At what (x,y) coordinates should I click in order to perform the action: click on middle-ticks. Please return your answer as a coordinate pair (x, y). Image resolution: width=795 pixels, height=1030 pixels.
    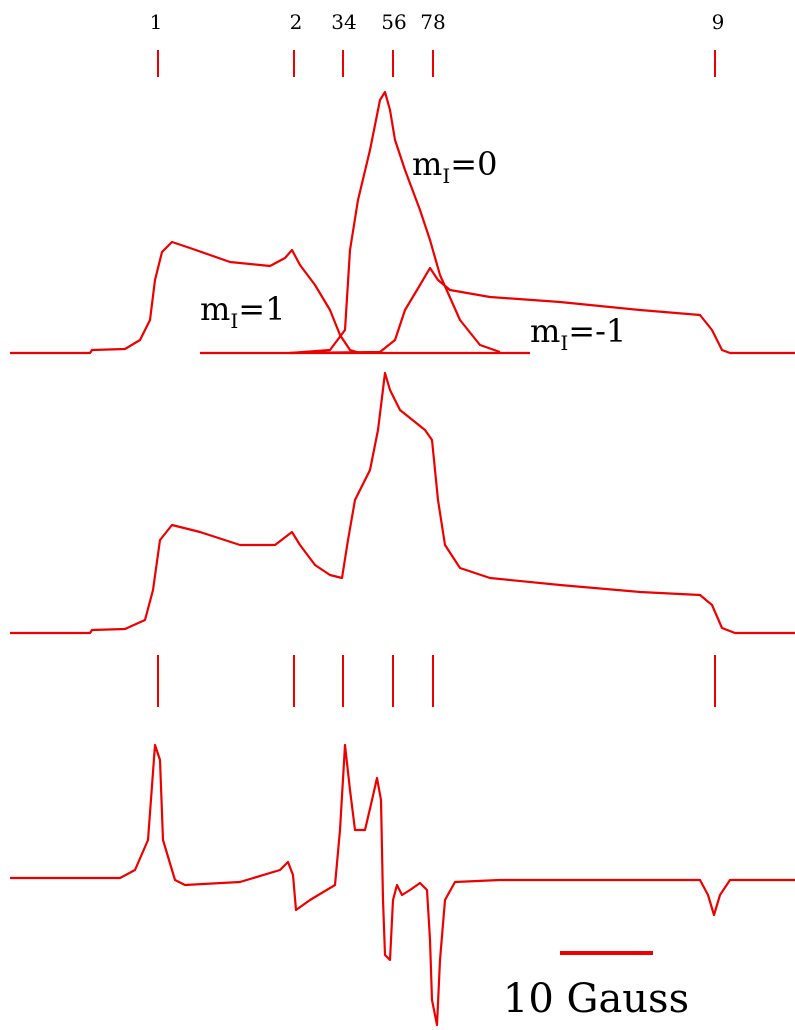
    Looking at the image, I should click on (436, 681).